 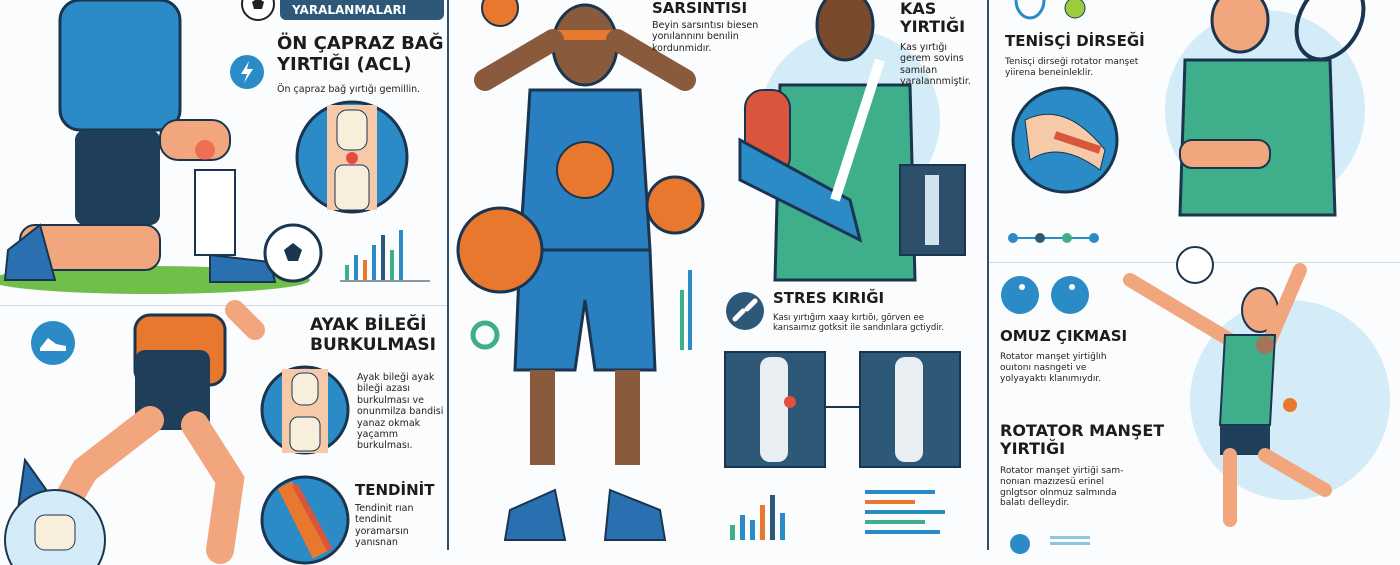 What do you see at coordinates (385, 256) in the screenshot?
I see `acl-bar-chart` at bounding box center [385, 256].